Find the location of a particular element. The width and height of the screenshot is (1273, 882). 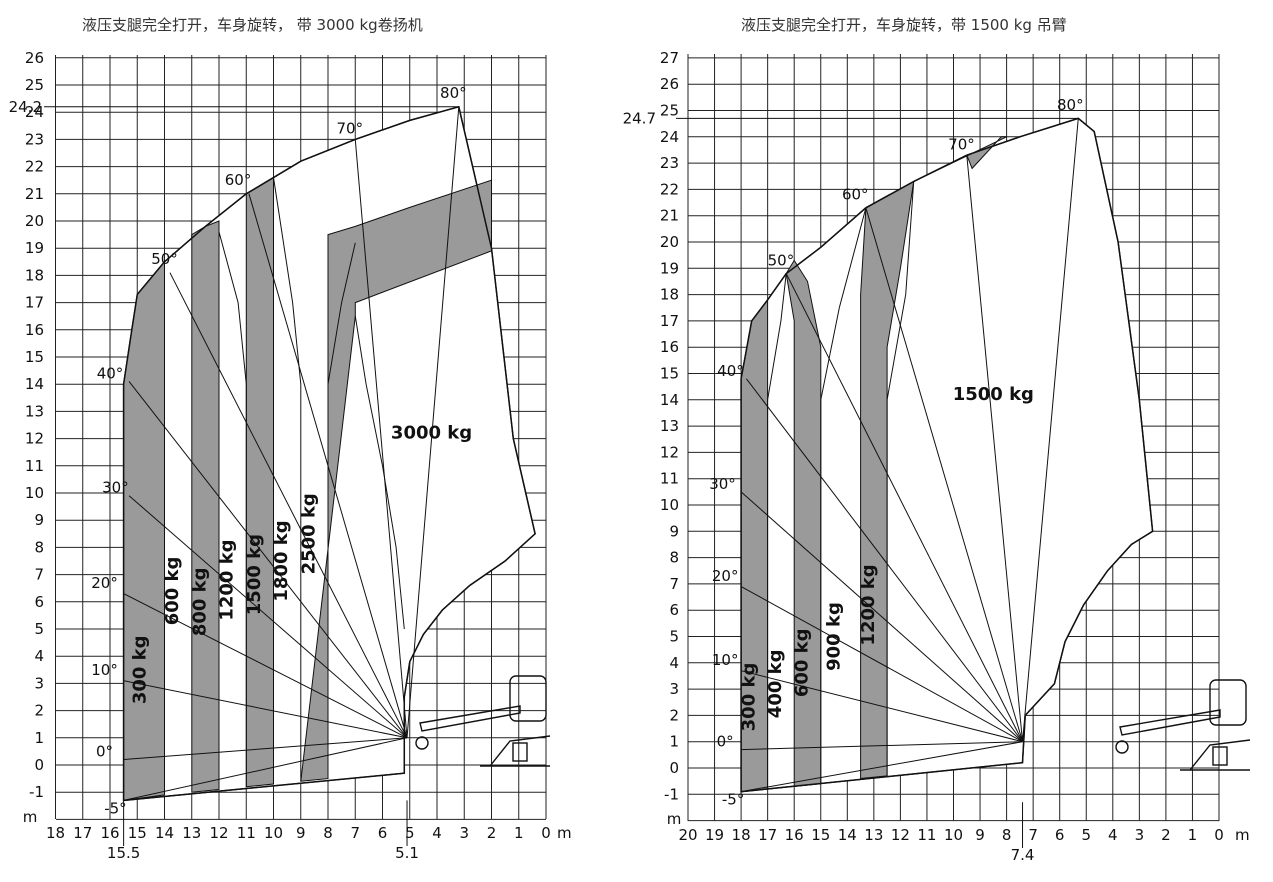

load-zone-label: 2500 kg is located at coordinates (308, 533).